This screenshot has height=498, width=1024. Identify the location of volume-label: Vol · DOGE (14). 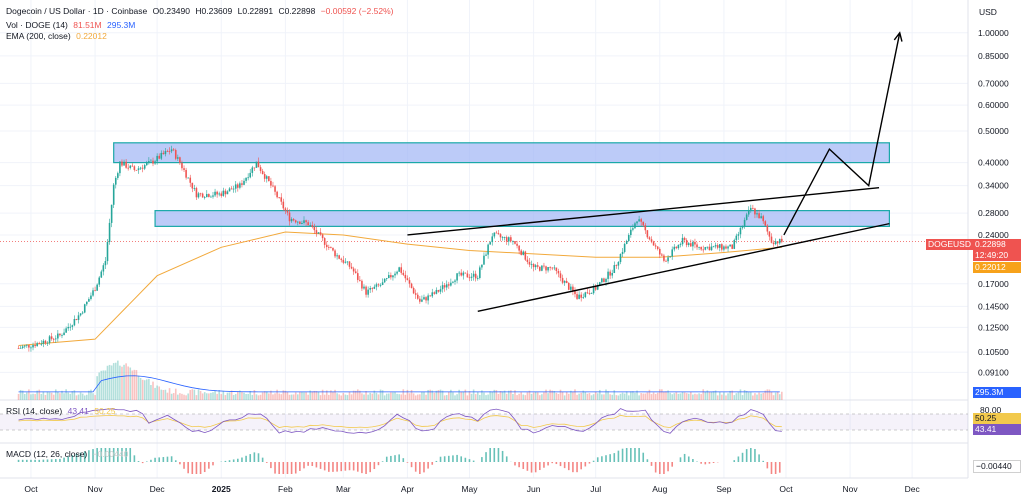
(37, 25).